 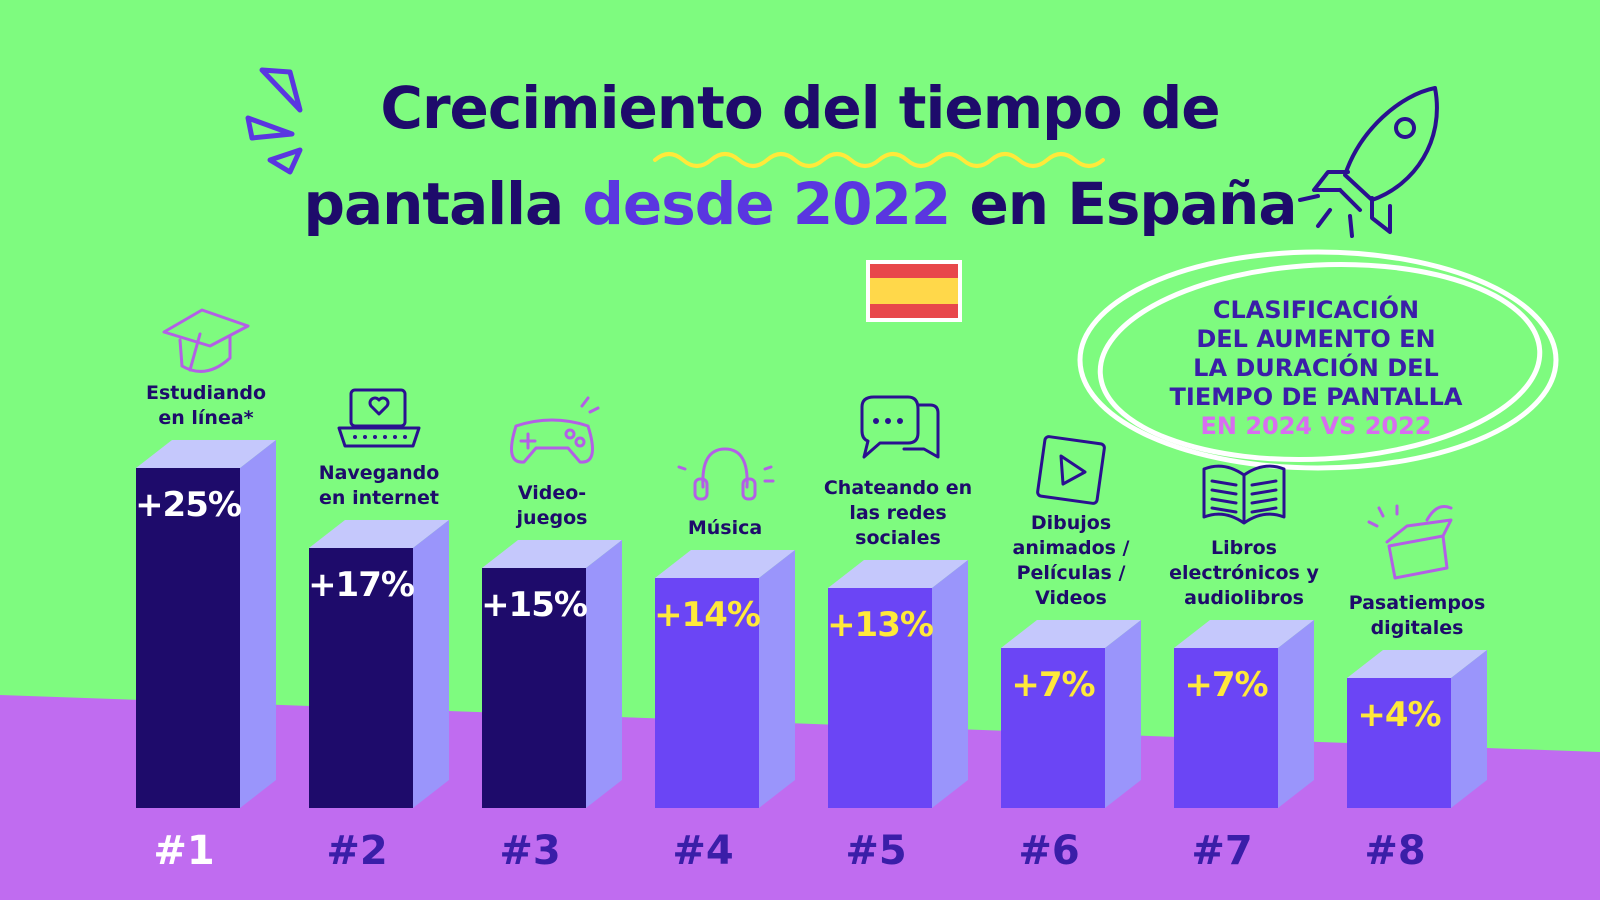 I want to click on value-label: +25%, so click(x=188, y=505).